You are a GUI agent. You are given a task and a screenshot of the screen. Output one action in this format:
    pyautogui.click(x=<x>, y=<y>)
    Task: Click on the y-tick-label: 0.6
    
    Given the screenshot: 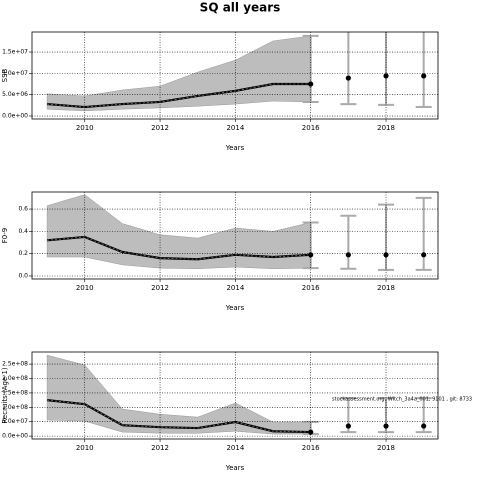 What is the action you would take?
    pyautogui.click(x=23, y=209)
    